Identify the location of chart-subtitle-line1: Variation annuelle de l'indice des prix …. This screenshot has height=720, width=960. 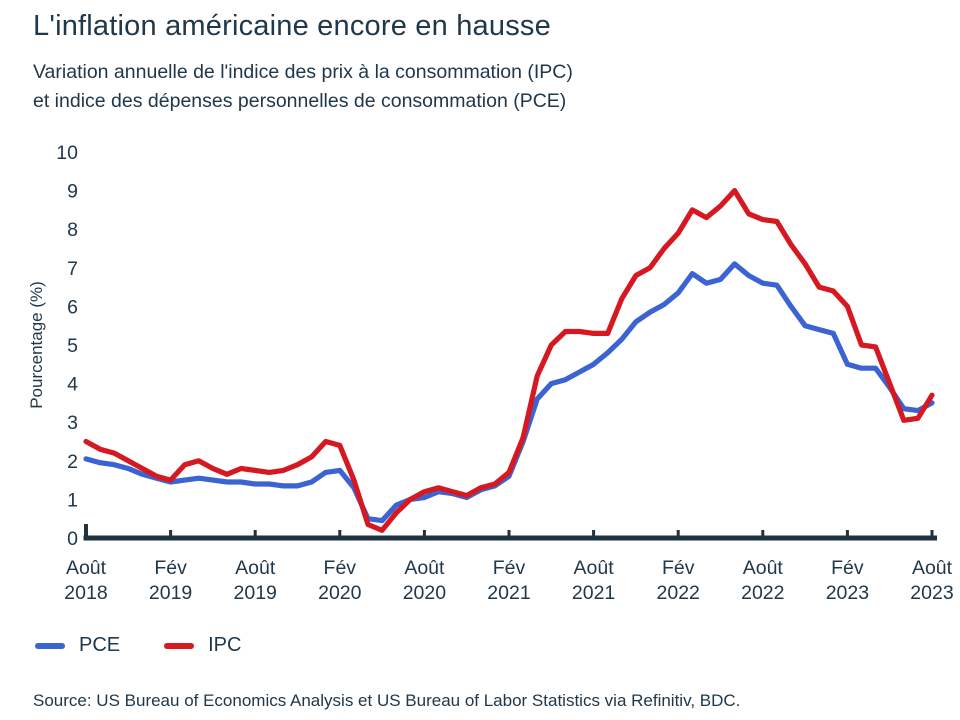
(303, 72).